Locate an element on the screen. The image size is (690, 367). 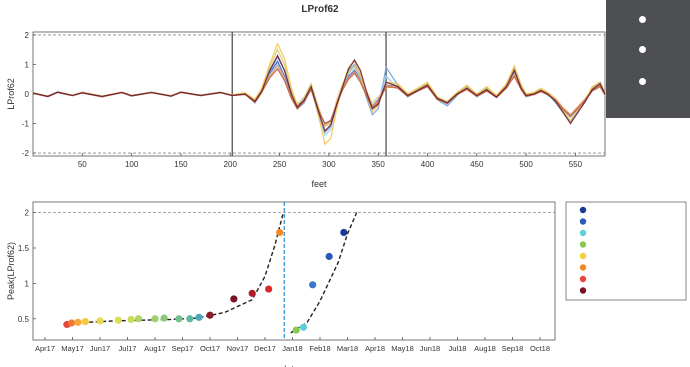
x-tick-label: May17 is located at coordinates (72, 348).